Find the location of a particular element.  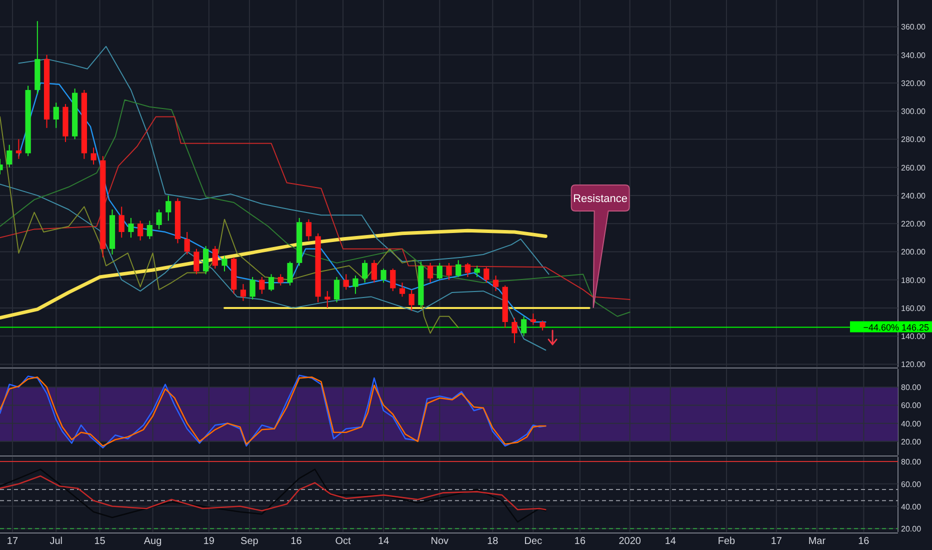

x-tick-label: Sep is located at coordinates (249, 541).